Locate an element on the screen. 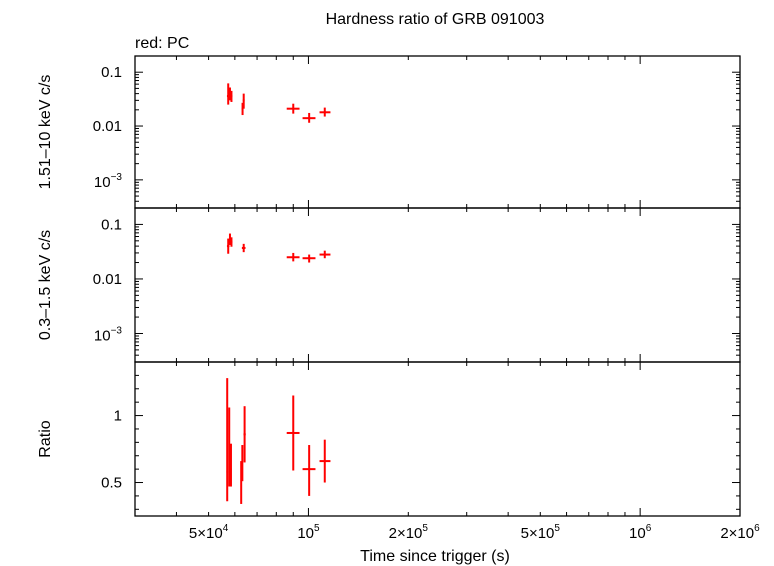 The image size is (774, 566). x-axis-label: Time since trigger (s) is located at coordinates (435, 556).